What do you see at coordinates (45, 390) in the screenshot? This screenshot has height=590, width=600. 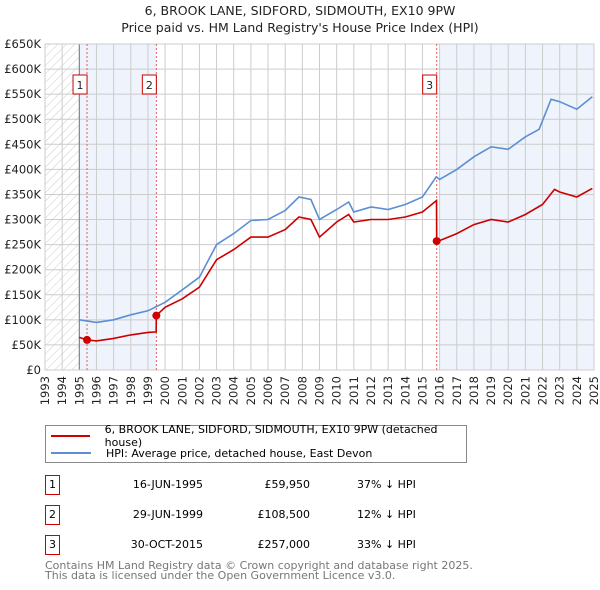 I see `x-tick-label: 1993` at bounding box center [45, 390].